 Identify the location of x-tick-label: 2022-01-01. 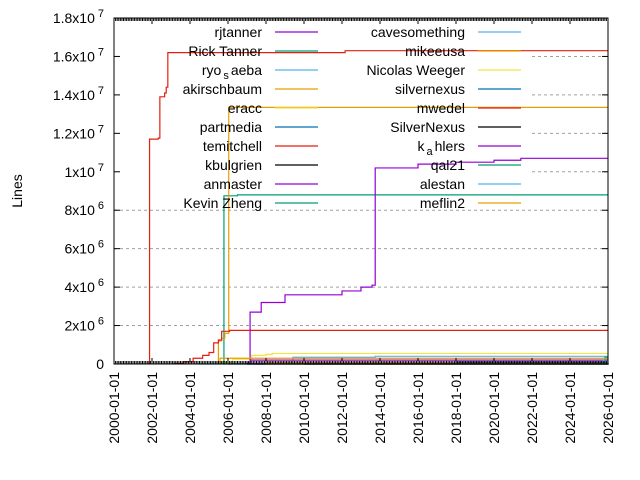
(532, 408).